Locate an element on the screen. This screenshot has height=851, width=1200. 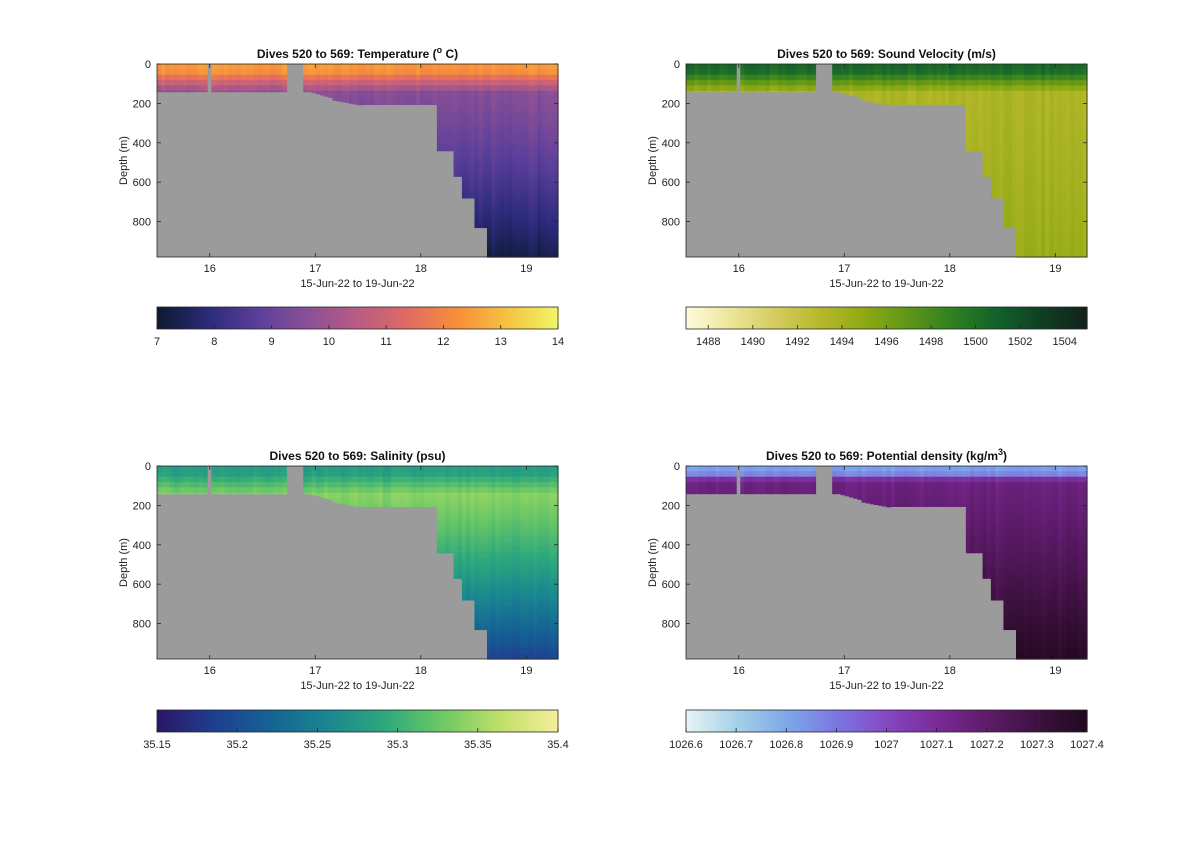
colorbar-tick-label: 1500 is located at coordinates (975, 342).